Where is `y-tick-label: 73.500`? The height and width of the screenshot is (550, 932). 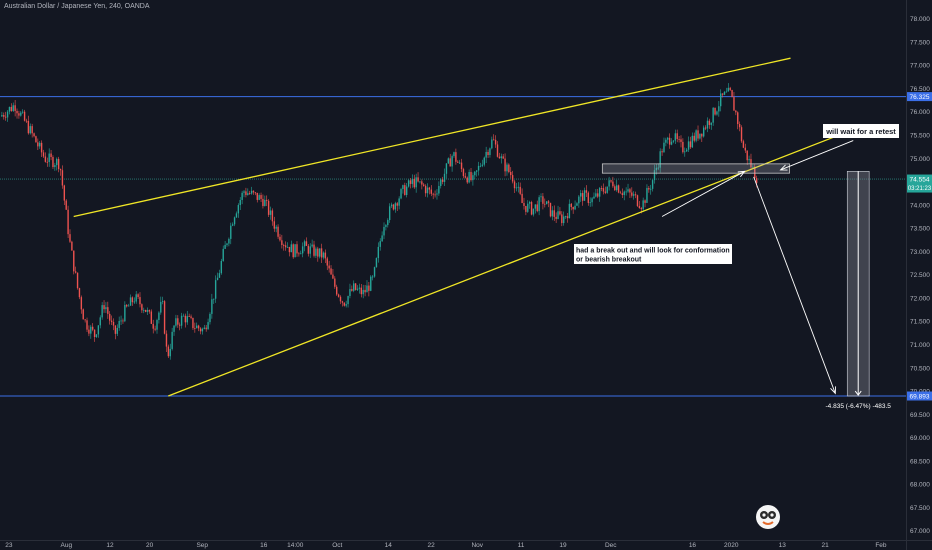 y-tick-label: 73.500 is located at coordinates (920, 229).